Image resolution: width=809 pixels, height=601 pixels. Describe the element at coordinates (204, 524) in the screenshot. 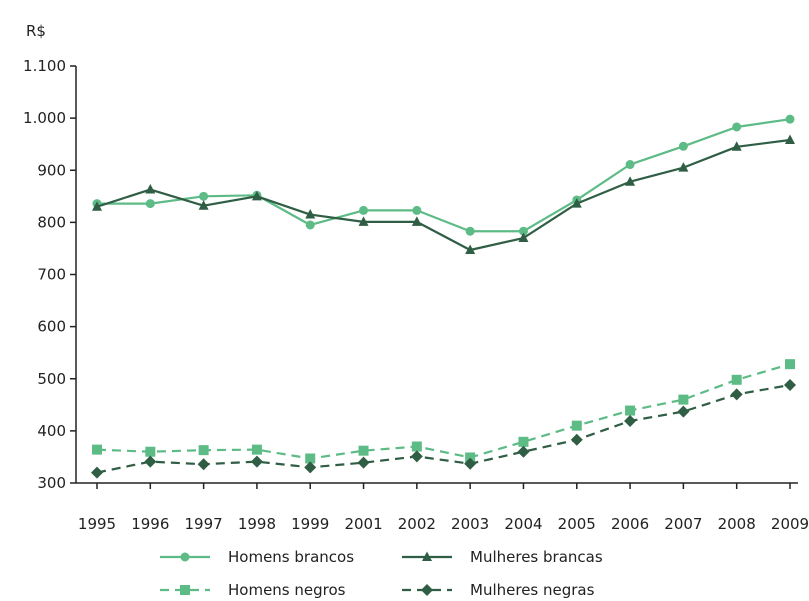

I see `x-tick-label: 1997` at that location.